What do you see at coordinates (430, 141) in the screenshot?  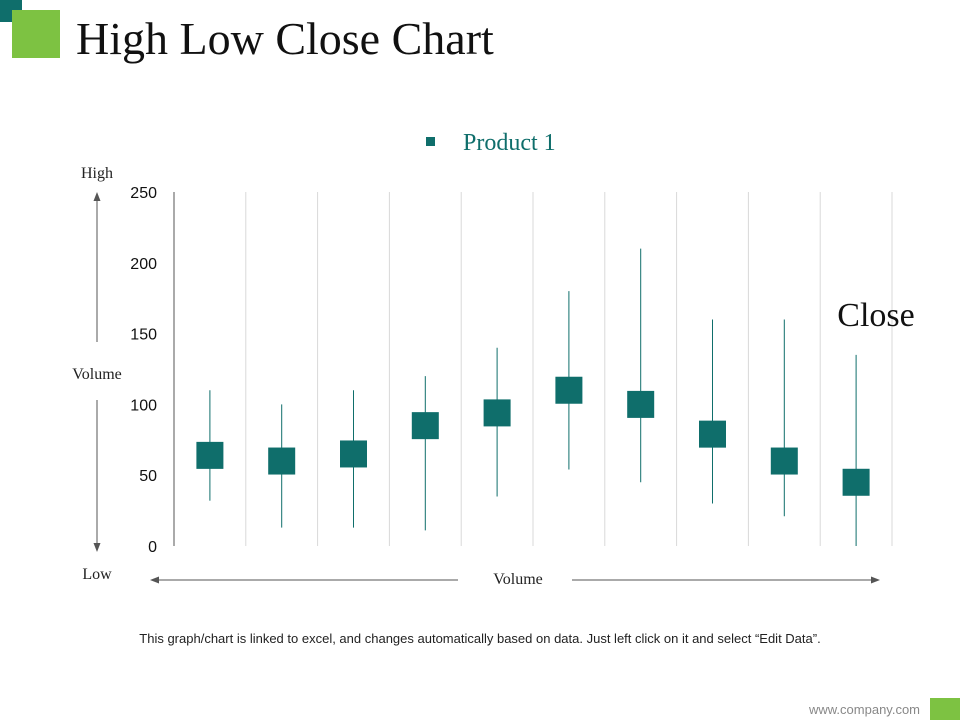 I see `legend-swatch` at bounding box center [430, 141].